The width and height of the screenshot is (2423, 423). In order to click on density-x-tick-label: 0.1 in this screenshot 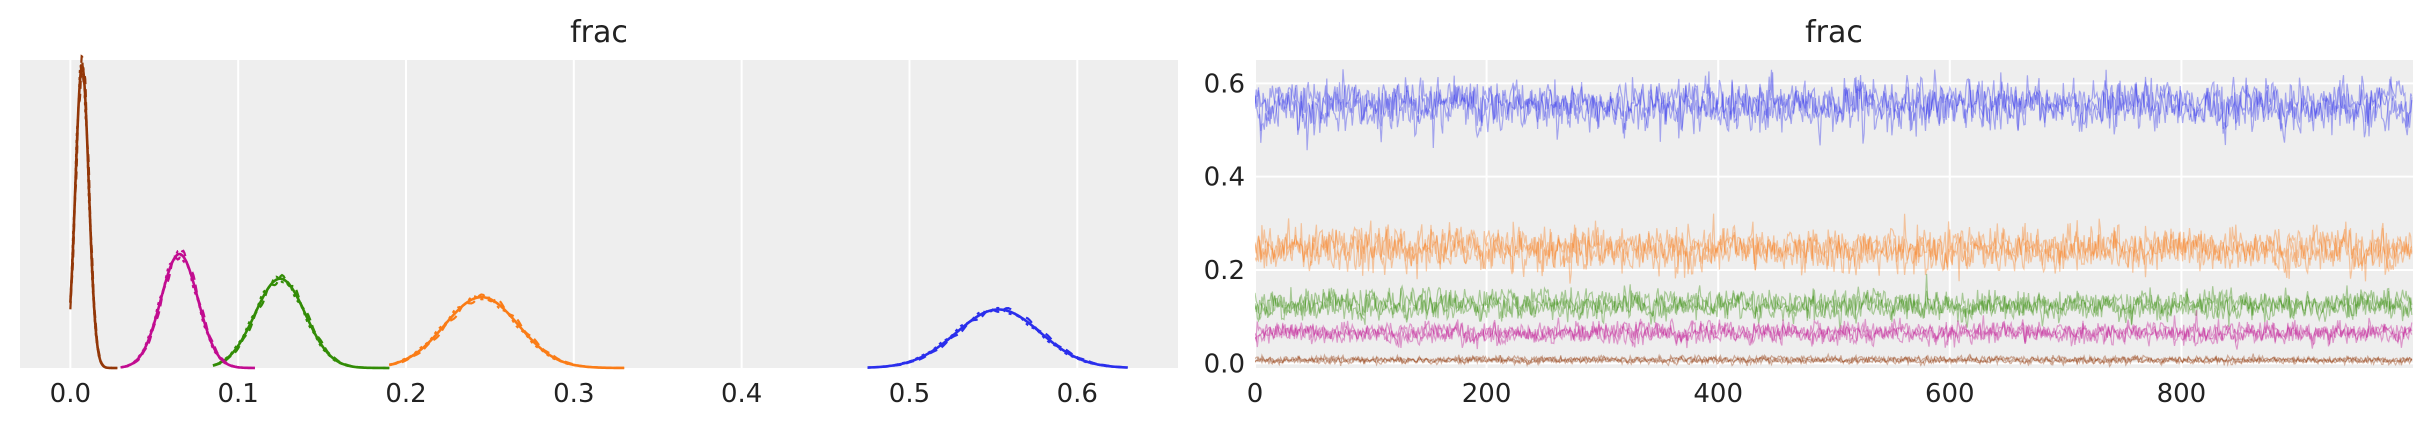, I will do `click(237, 394)`.